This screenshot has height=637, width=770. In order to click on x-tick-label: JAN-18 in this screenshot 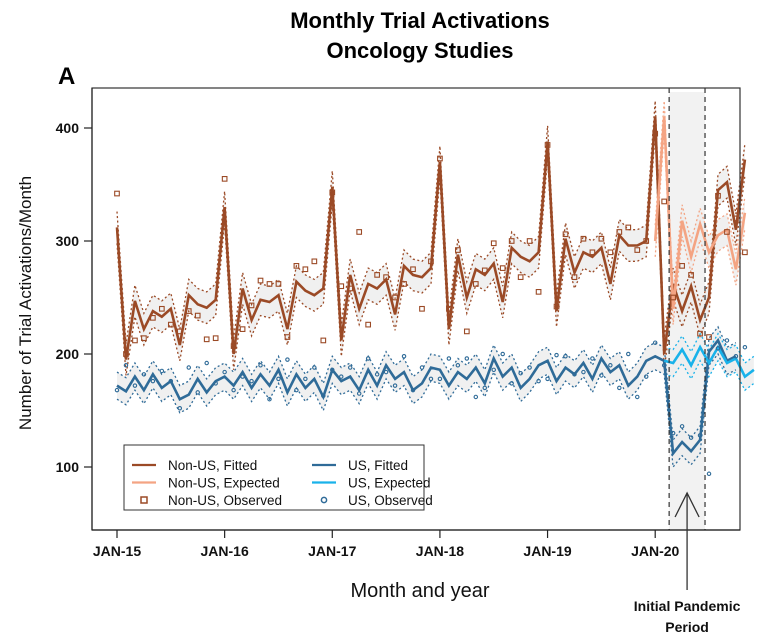, I will do `click(440, 551)`.